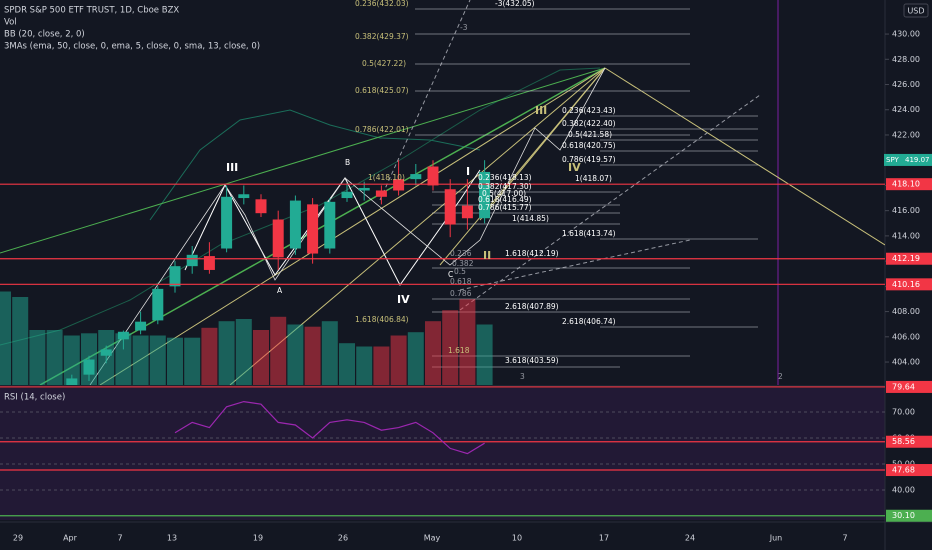 The width and height of the screenshot is (932, 550). What do you see at coordinates (522, 376) in the screenshot?
I see `annotation: 3` at bounding box center [522, 376].